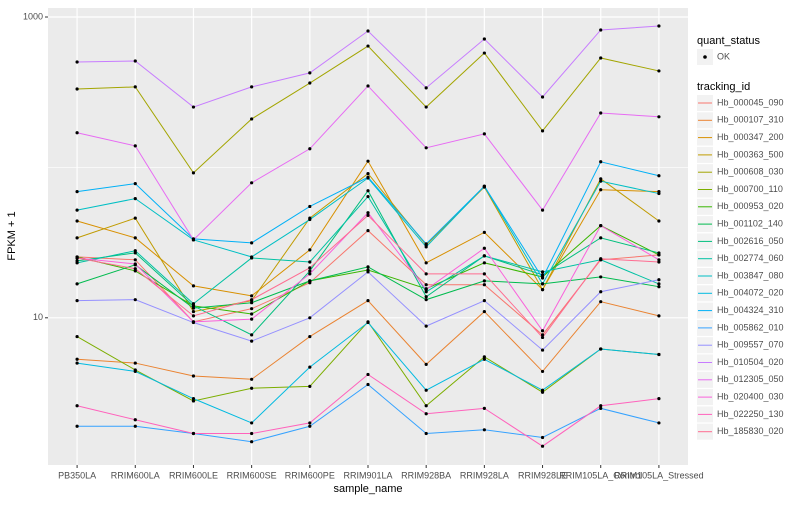 The height and width of the screenshot is (505, 800). Describe the element at coordinates (600, 475) in the screenshot. I see `x-tick-label: RRIM105LA_Control` at that location.